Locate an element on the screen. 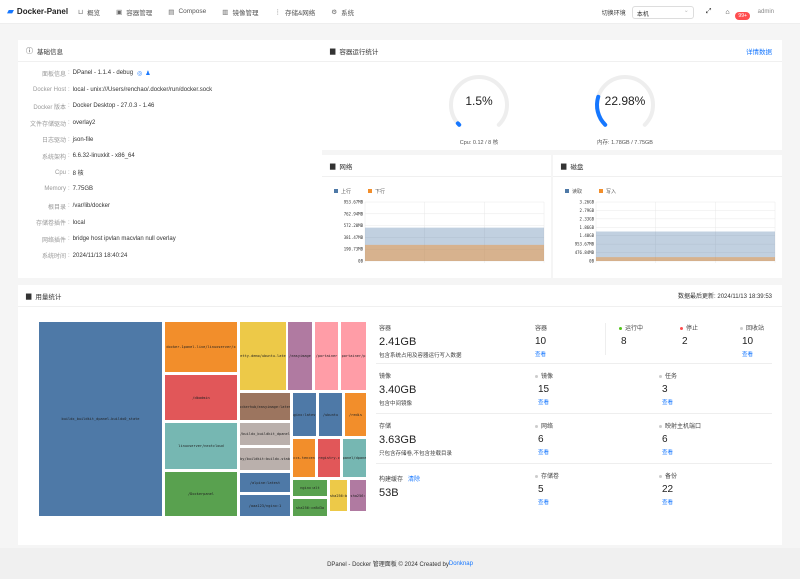  info-value: DPanel - 1.1.4 - debug is located at coordinates (103, 73).